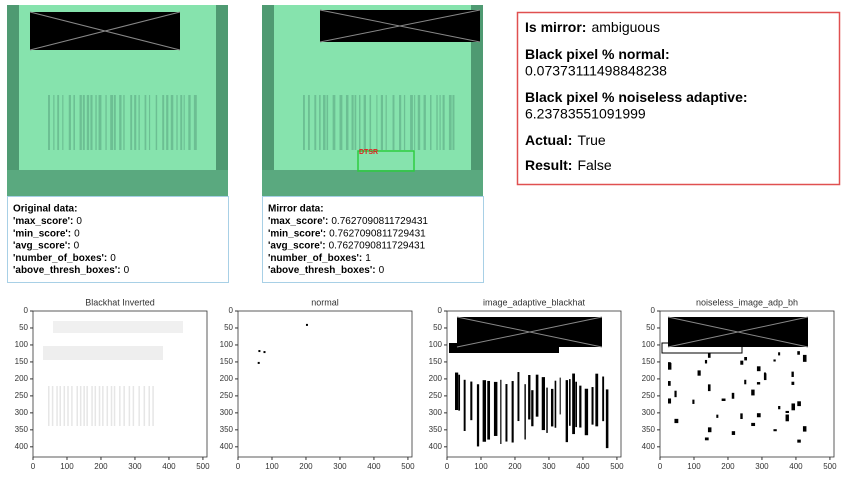 This screenshot has width=843, height=477. Describe the element at coordinates (23, 327) in the screenshot. I see `y-tick-label: 50` at that location.